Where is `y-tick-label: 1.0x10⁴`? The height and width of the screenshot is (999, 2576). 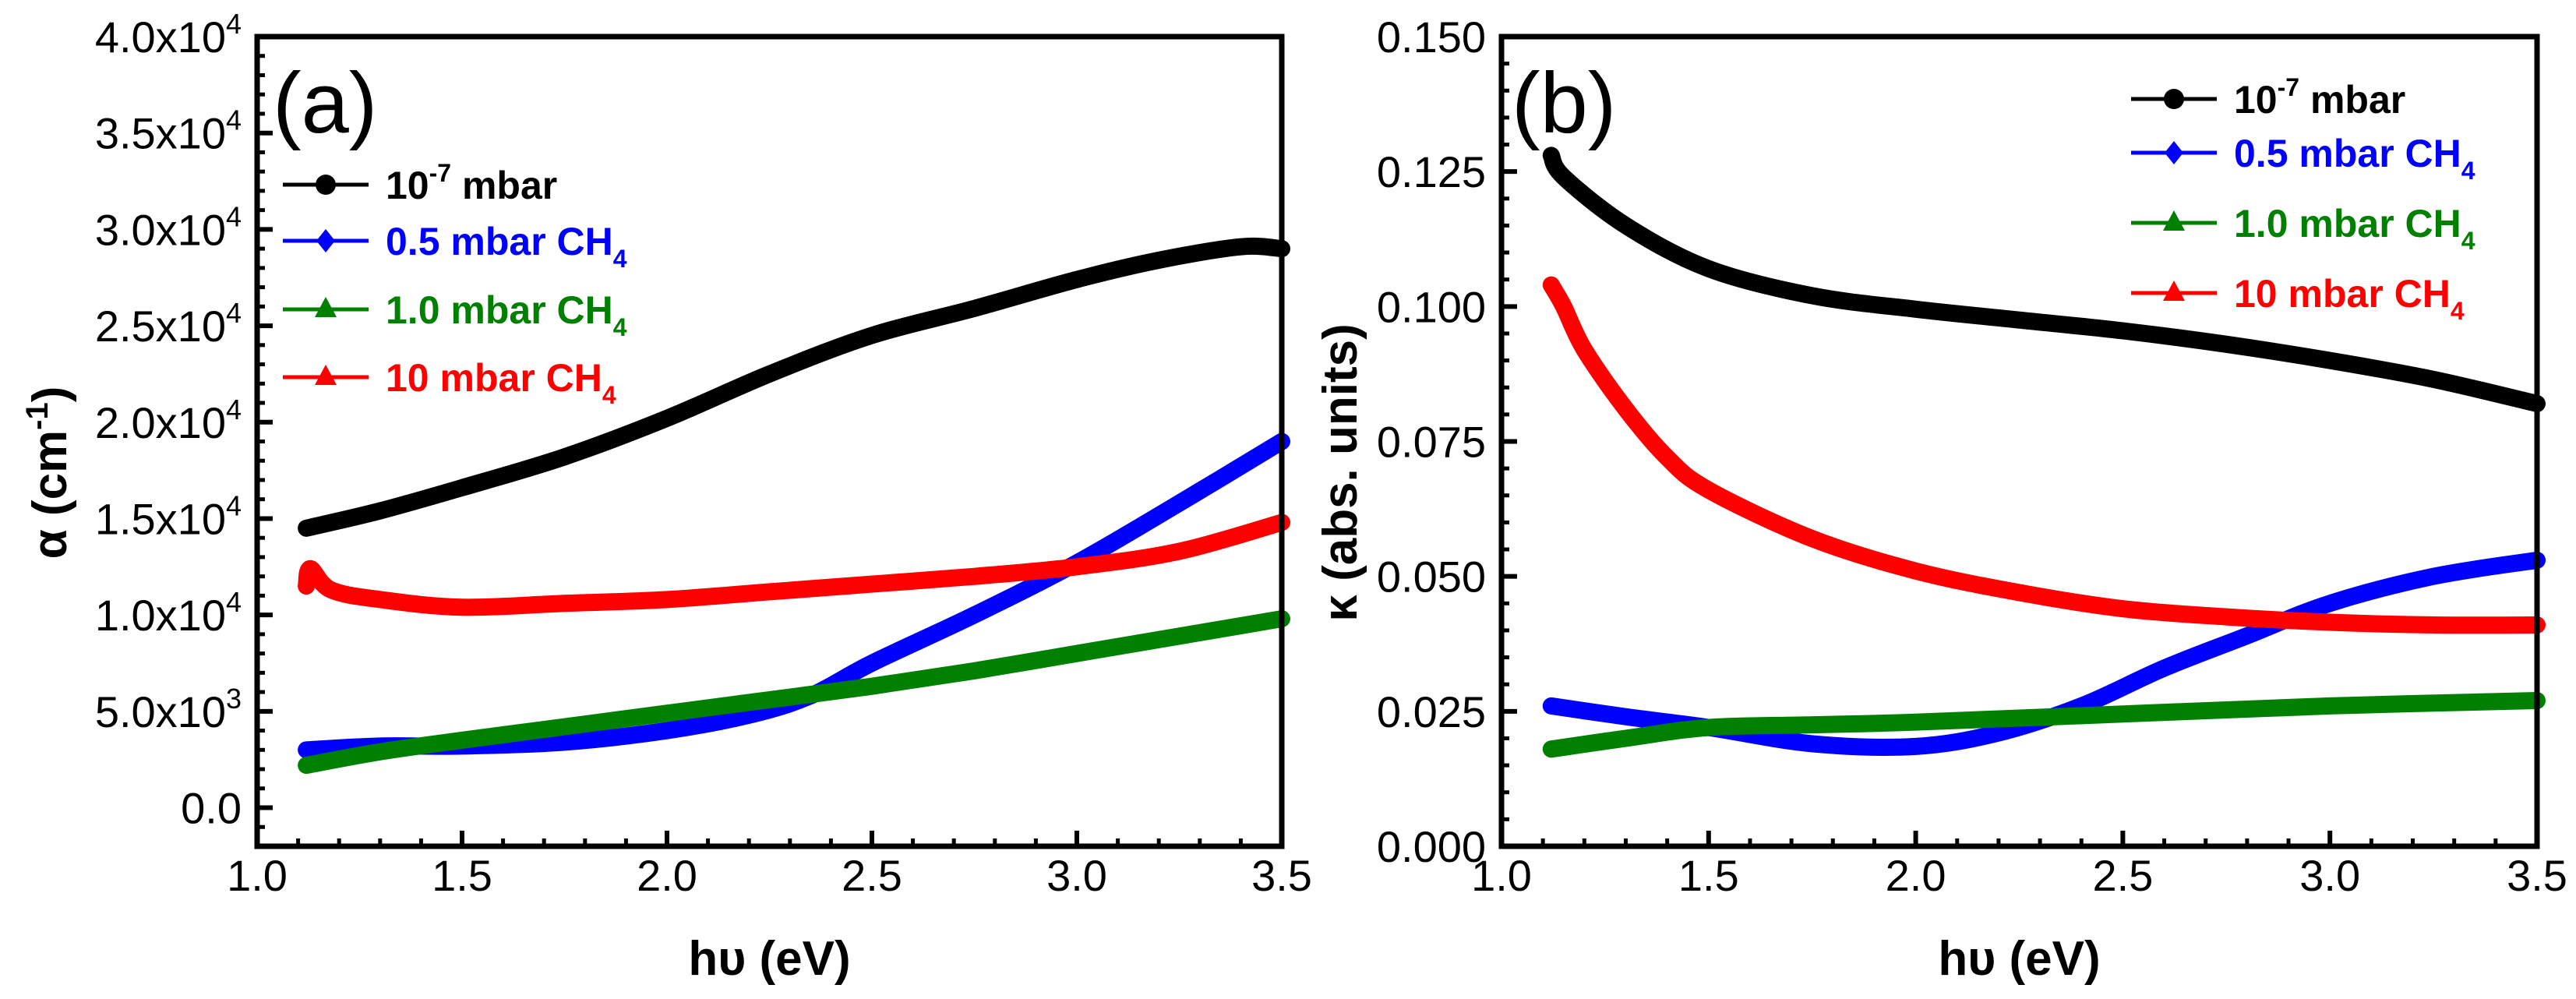
y-tick-label: 1.0x10⁴ is located at coordinates (168, 613).